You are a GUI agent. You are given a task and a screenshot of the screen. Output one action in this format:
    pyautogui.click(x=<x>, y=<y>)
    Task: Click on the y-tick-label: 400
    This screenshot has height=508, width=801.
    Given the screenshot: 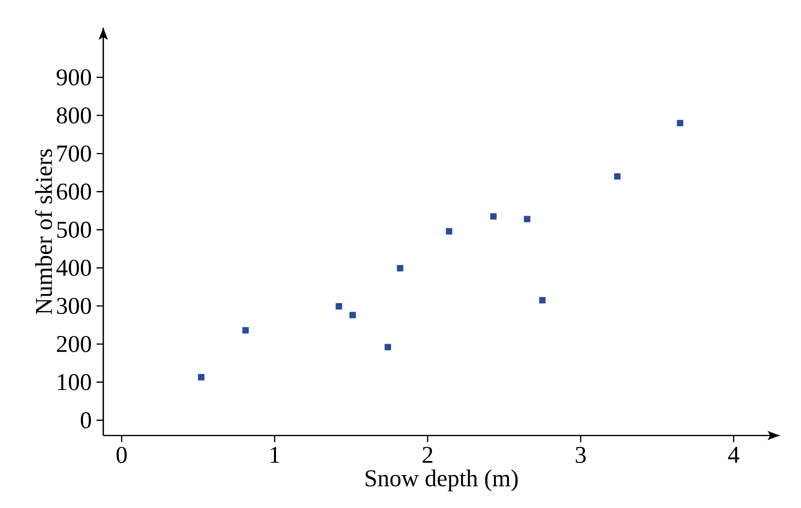 What is the action you would take?
    pyautogui.click(x=73, y=268)
    